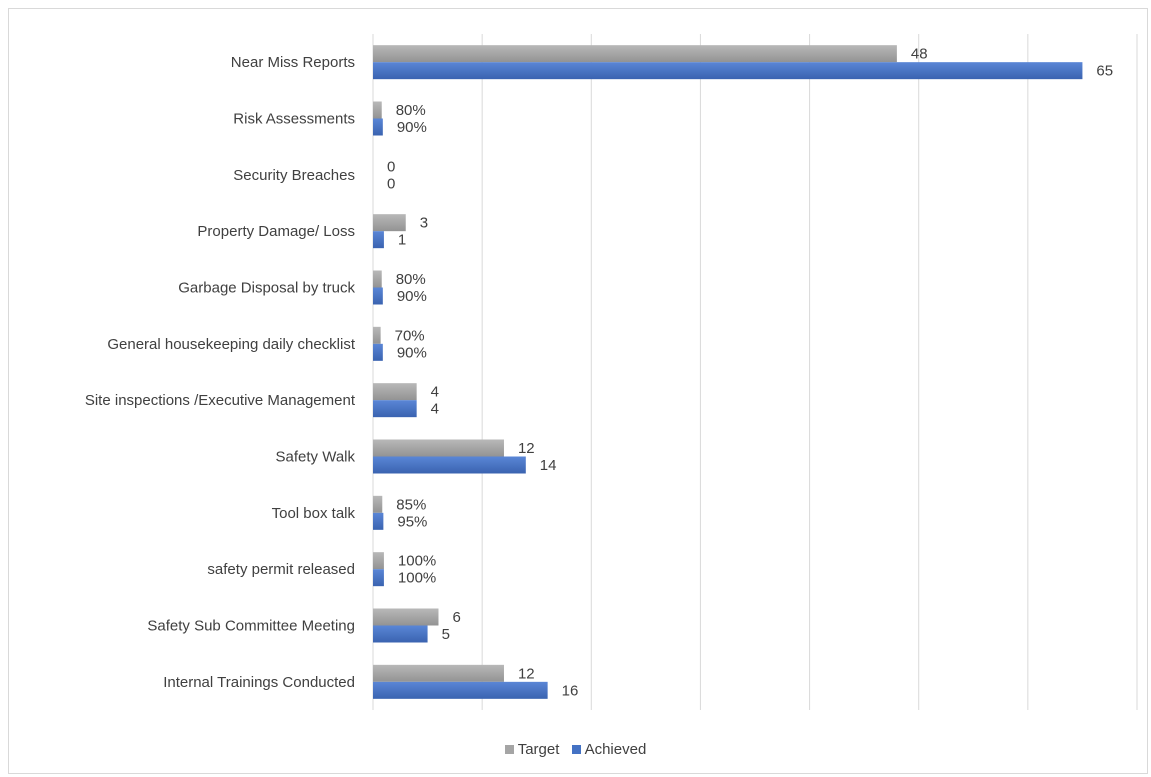 The image size is (1151, 777). Describe the element at coordinates (410, 335) in the screenshot. I see `value-label-target: 70%` at that location.